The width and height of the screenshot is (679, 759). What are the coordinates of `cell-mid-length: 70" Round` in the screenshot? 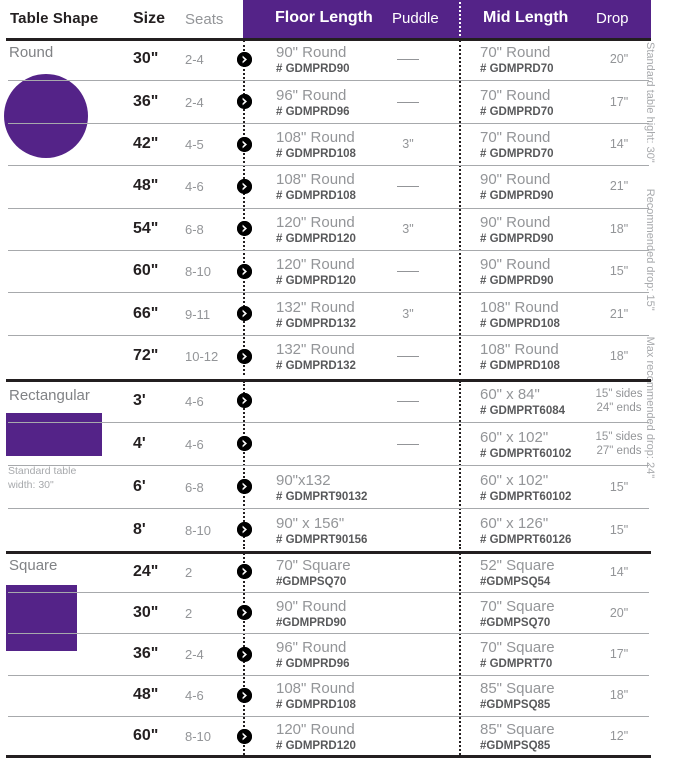 It's located at (515, 53).